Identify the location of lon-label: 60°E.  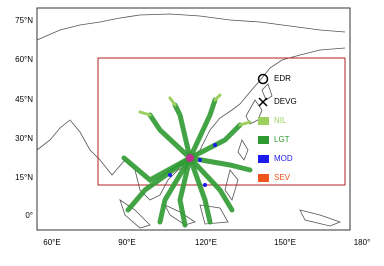
(51, 242).